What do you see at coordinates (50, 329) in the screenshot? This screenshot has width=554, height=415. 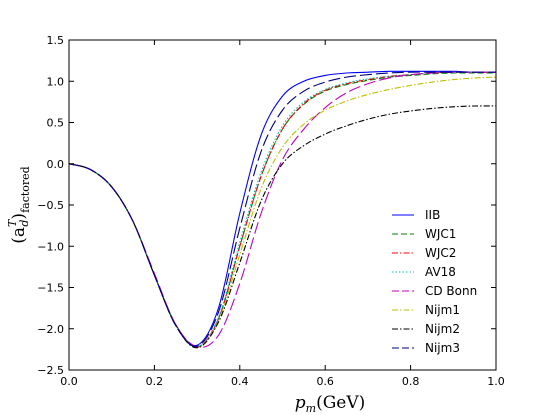 I see `y-tick-label: −2.0` at bounding box center [50, 329].